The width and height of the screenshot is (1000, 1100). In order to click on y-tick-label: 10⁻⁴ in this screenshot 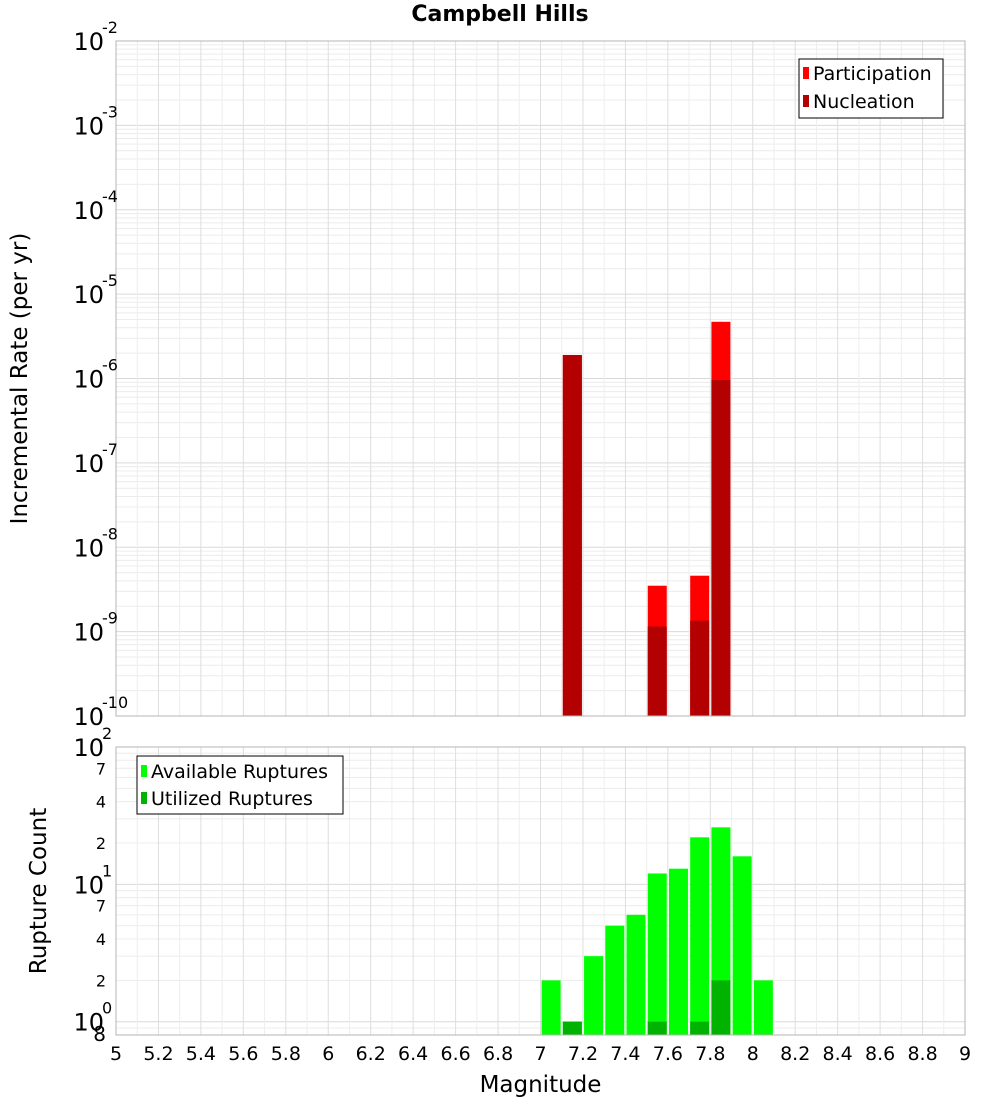, I will do `click(95, 206)`.